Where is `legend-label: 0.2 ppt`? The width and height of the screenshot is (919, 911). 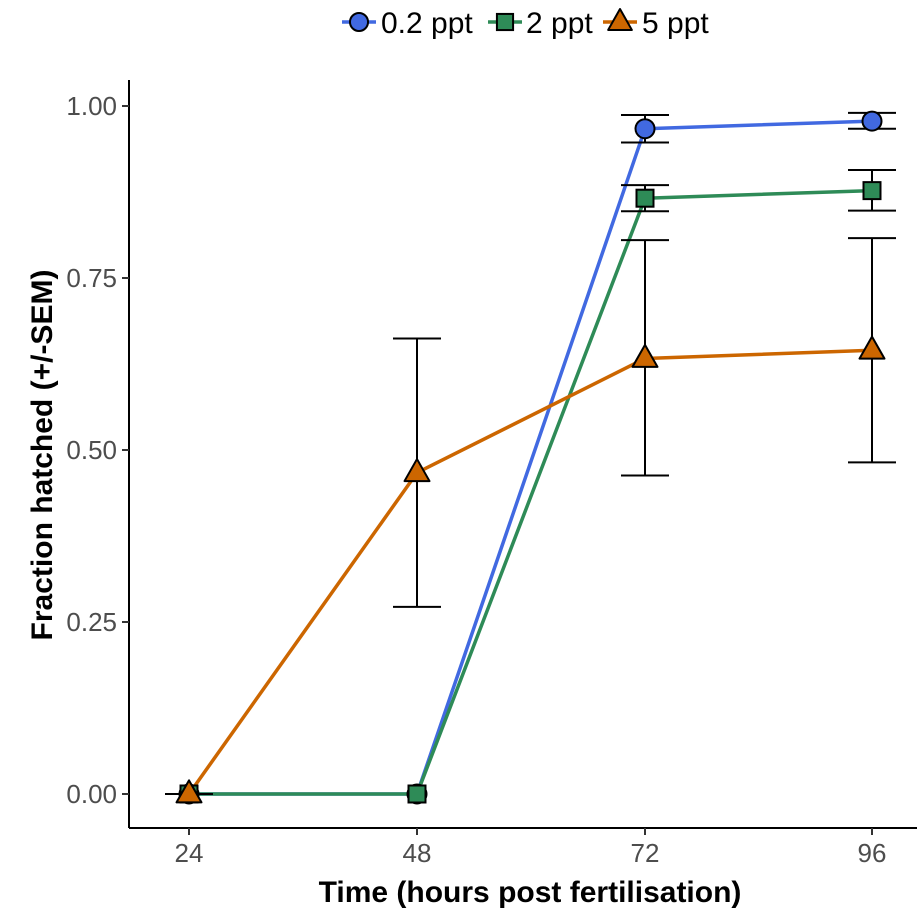
legend-label: 0.2 ppt is located at coordinates (427, 23).